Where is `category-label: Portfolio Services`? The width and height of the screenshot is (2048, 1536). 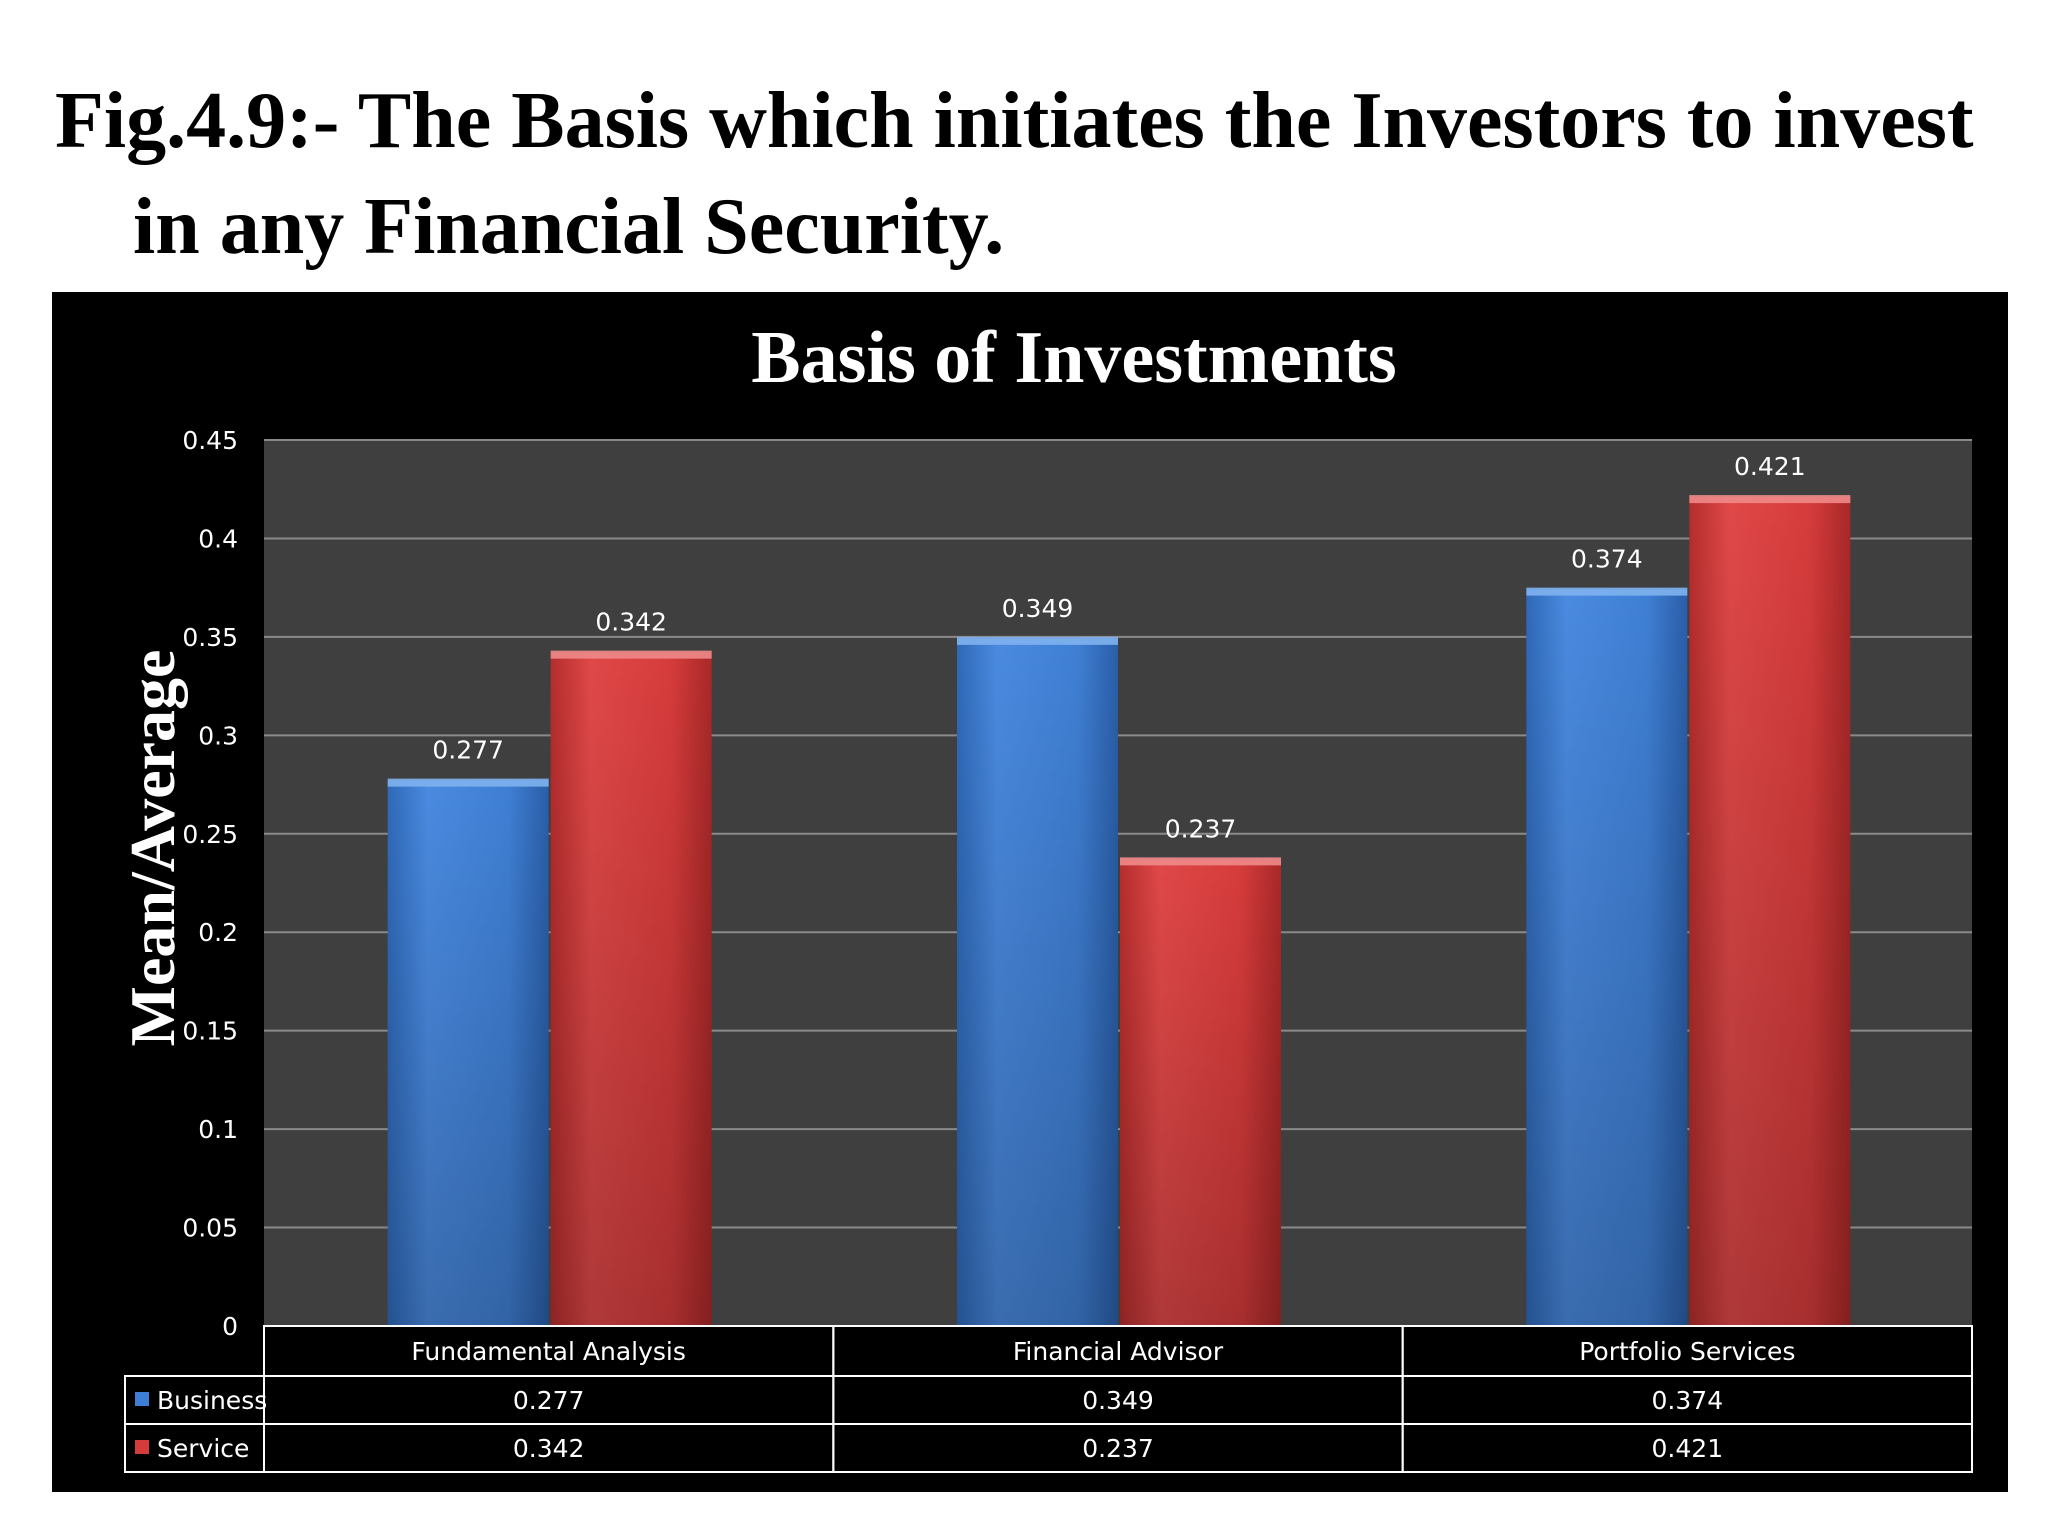 category-label: Portfolio Services is located at coordinates (1687, 1351).